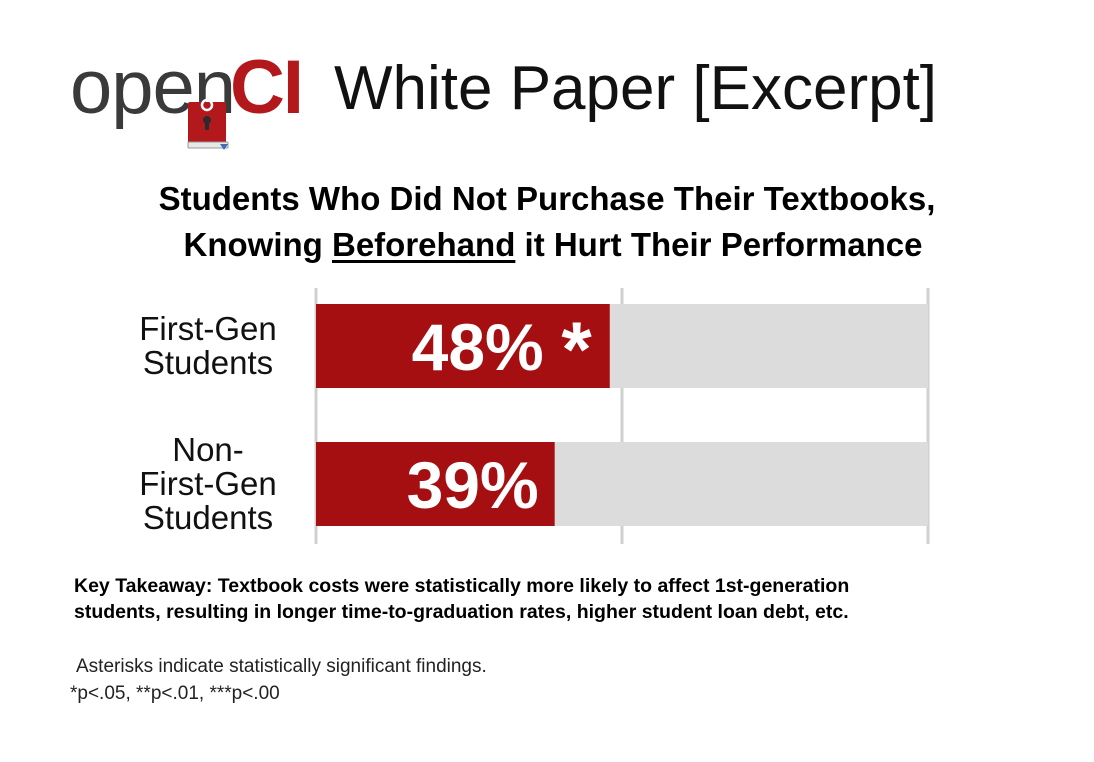 The width and height of the screenshot is (1094, 762). I want to click on category-label-1: Non-First-Gen Students, so click(208, 483).